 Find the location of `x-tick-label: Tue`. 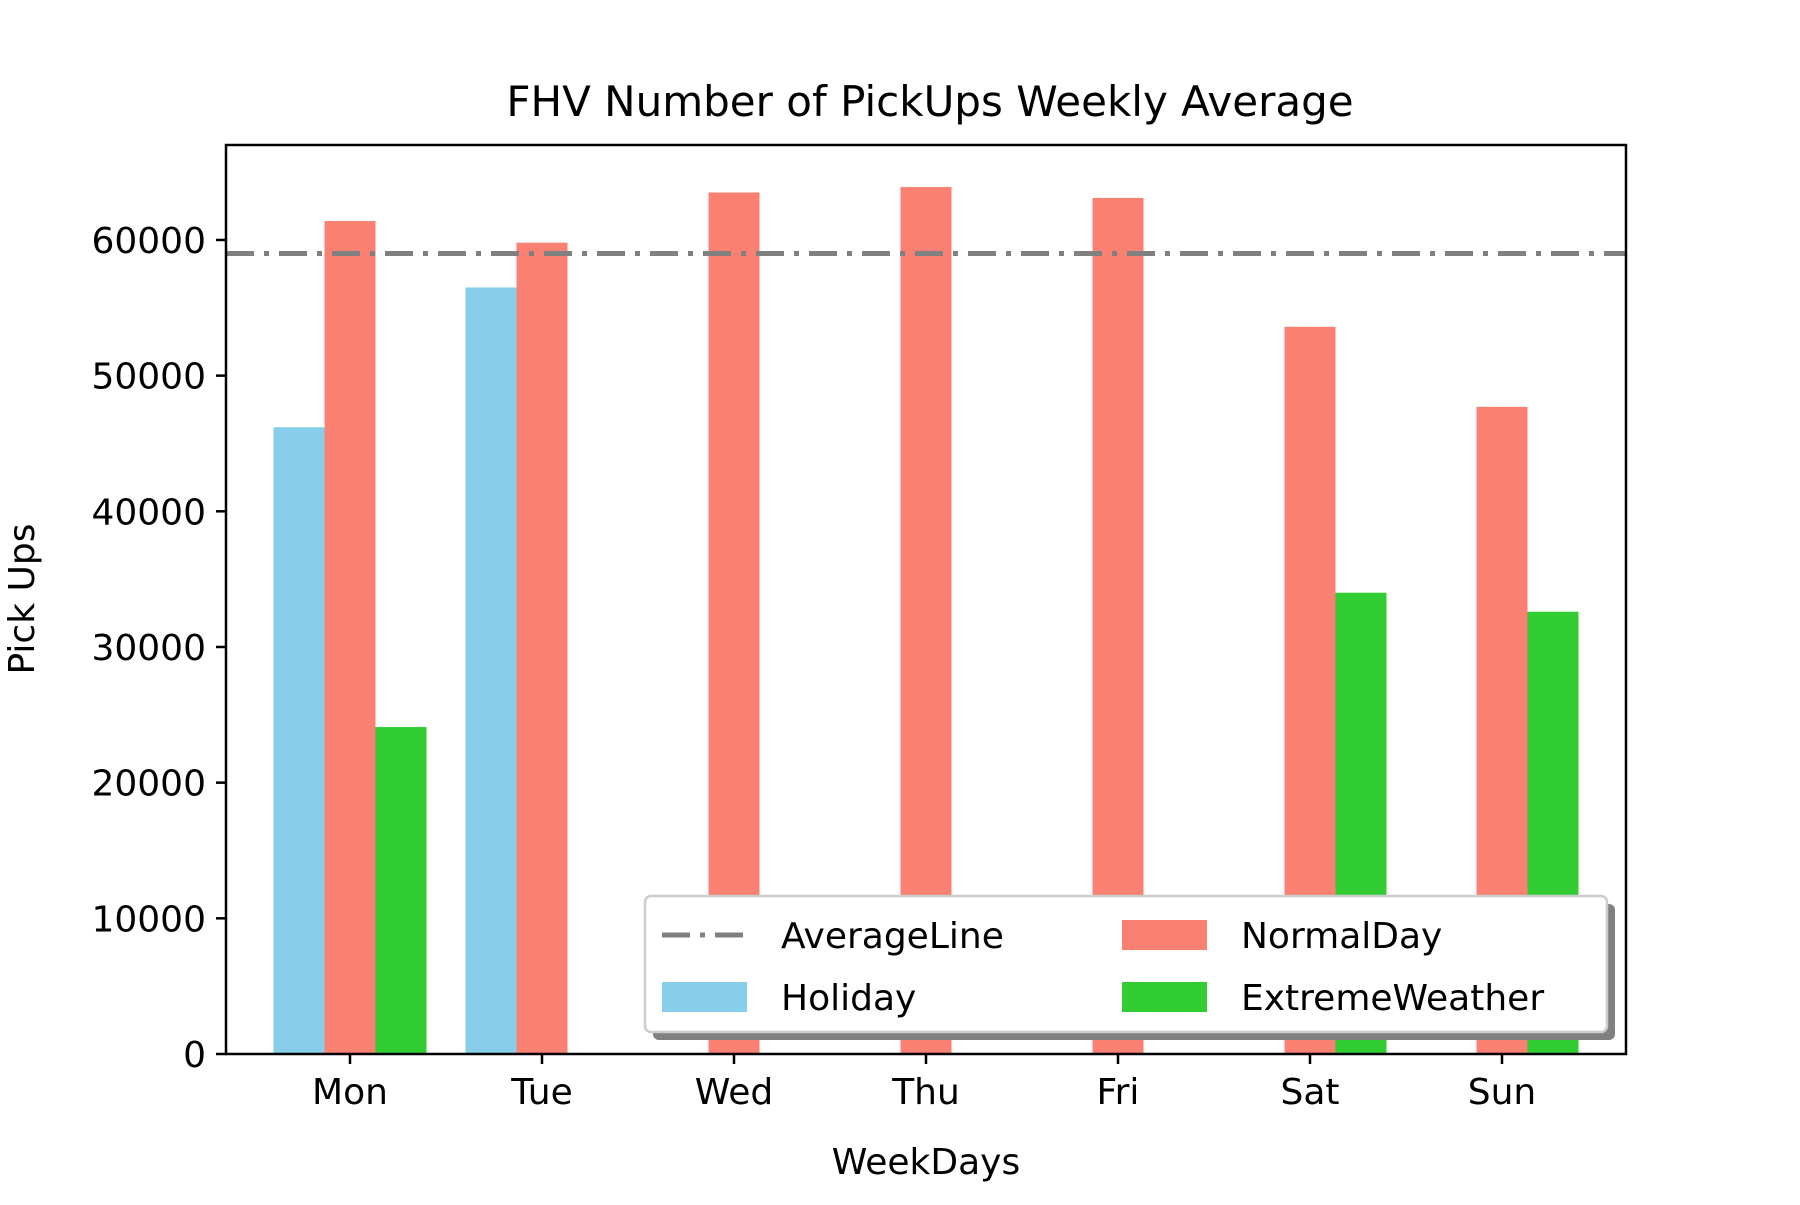

x-tick-label: Tue is located at coordinates (541, 1092).